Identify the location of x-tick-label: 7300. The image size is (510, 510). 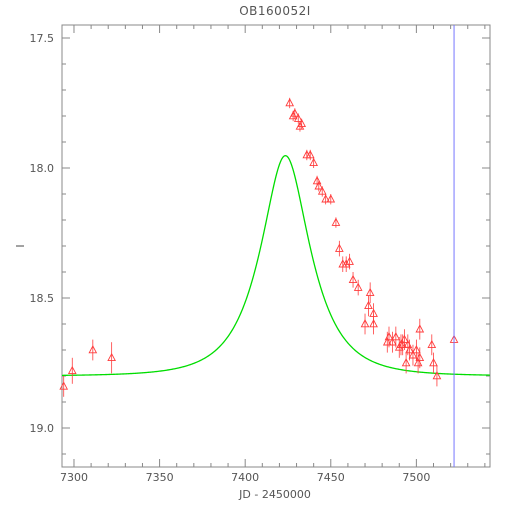
(74, 477).